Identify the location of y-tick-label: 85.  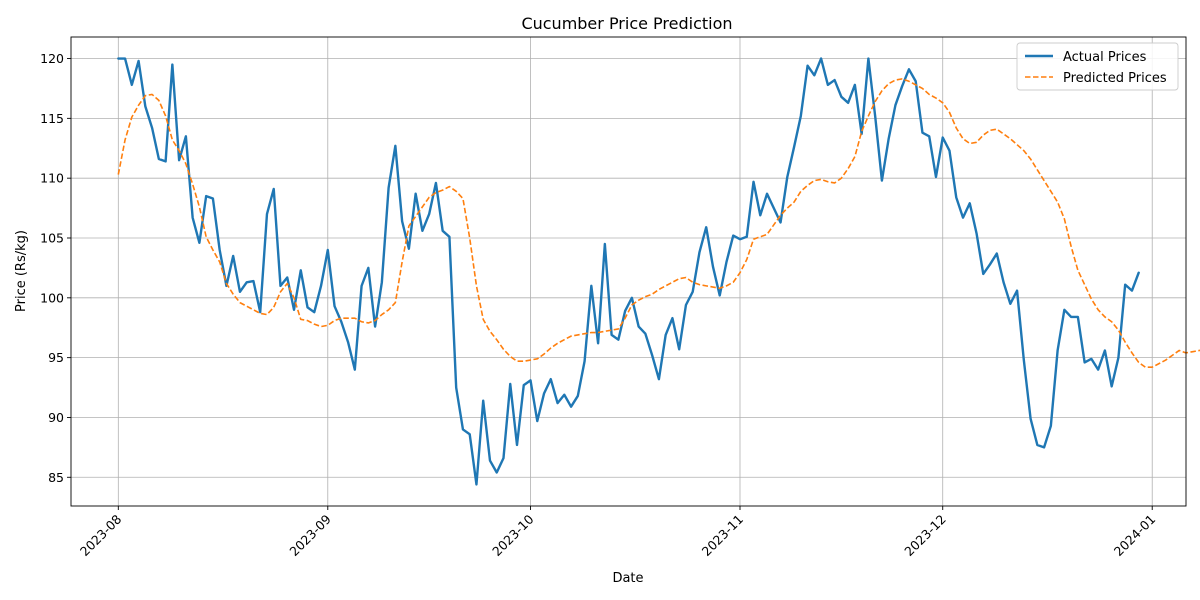
(56, 477).